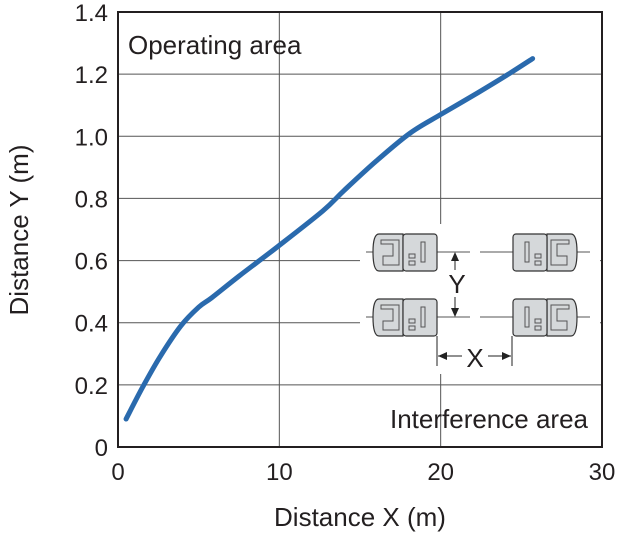 The height and width of the screenshot is (533, 621). I want to click on y-tick-label: 0.8, so click(91, 199).